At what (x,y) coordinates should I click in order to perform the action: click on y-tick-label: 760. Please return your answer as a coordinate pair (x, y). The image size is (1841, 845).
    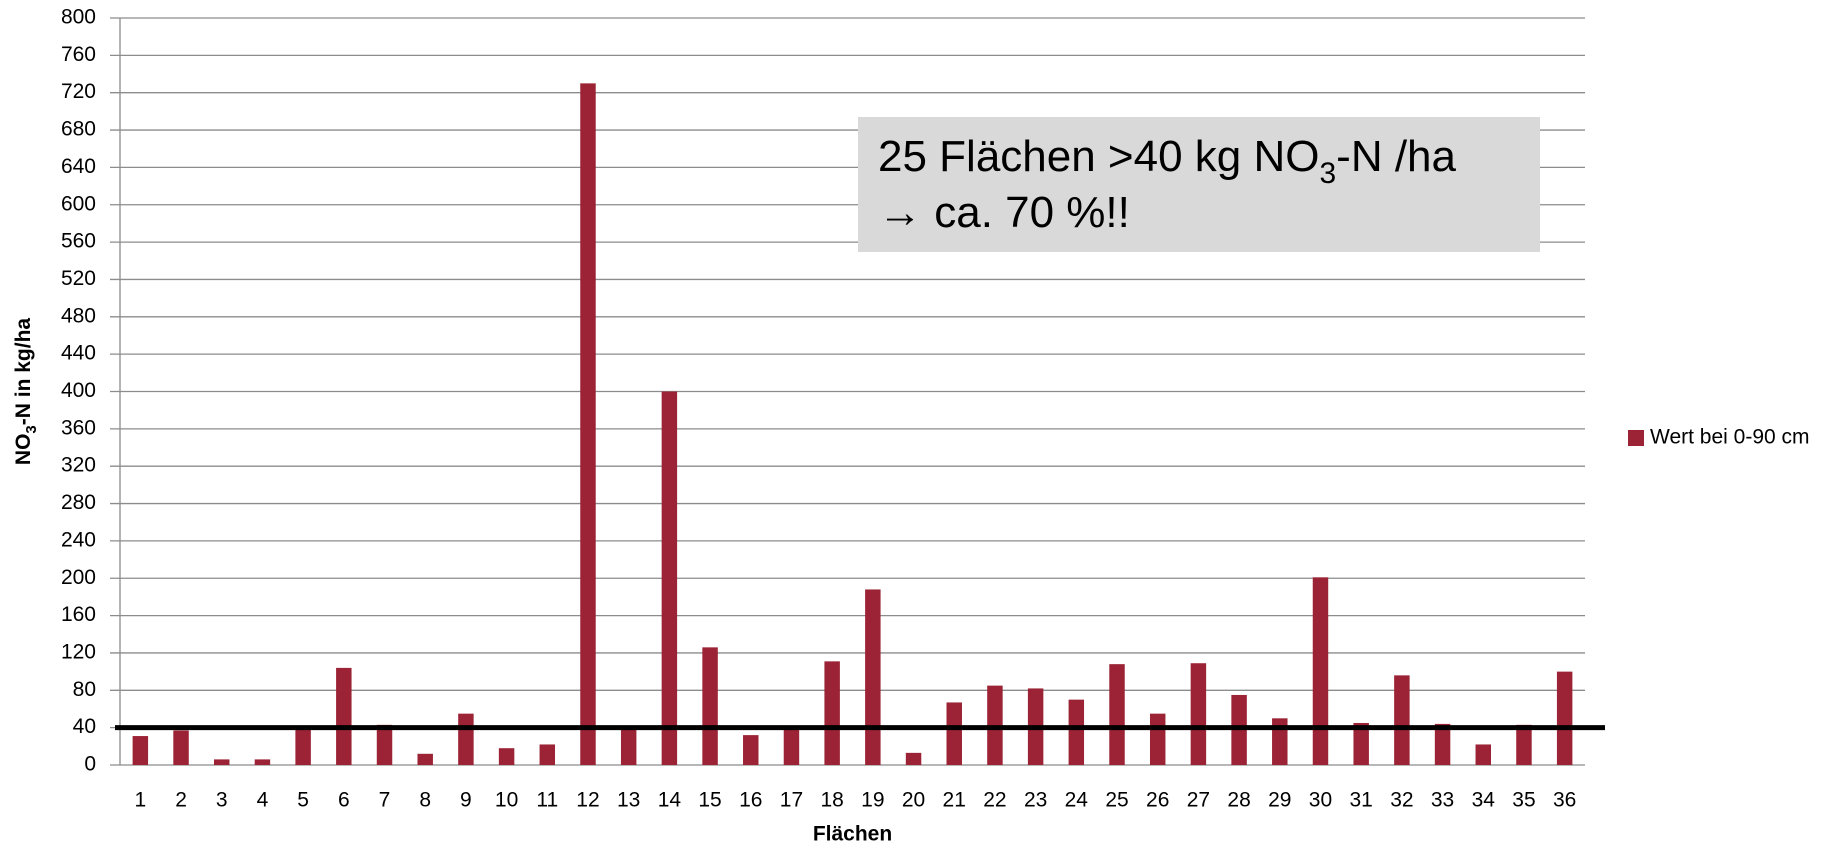
    Looking at the image, I should click on (78, 54).